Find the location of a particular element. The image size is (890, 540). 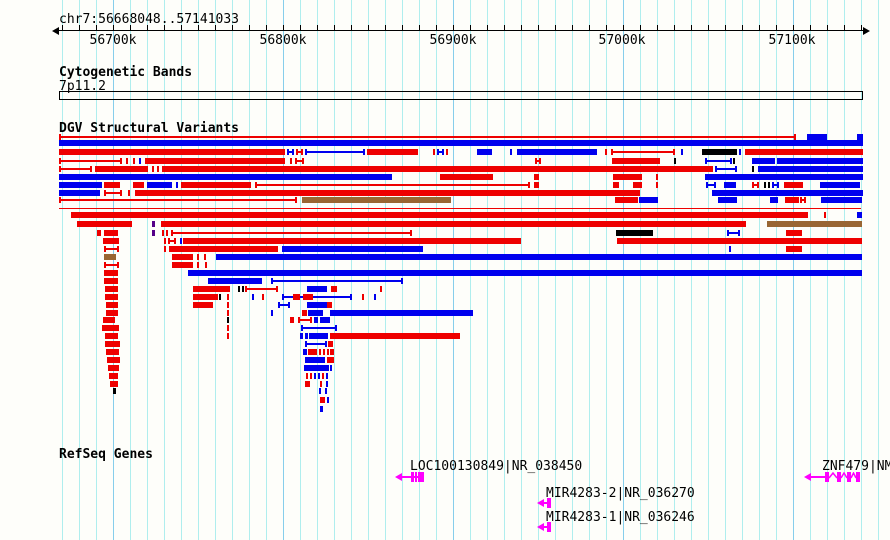

gene-label: MIR4283-2|NR_036270 is located at coordinates (620, 493).